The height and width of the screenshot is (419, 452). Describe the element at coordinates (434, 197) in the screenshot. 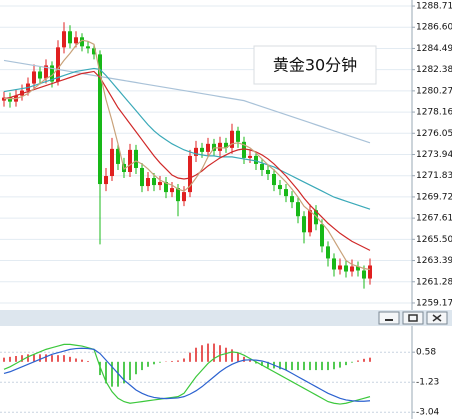

I see `y-tick-label: 1269.72` at that location.